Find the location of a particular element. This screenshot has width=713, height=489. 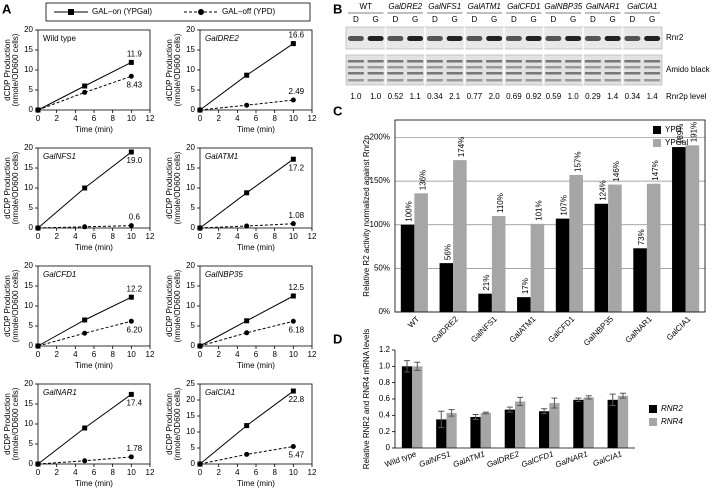

y-tick-label: 15 is located at coordinates (28, 167).